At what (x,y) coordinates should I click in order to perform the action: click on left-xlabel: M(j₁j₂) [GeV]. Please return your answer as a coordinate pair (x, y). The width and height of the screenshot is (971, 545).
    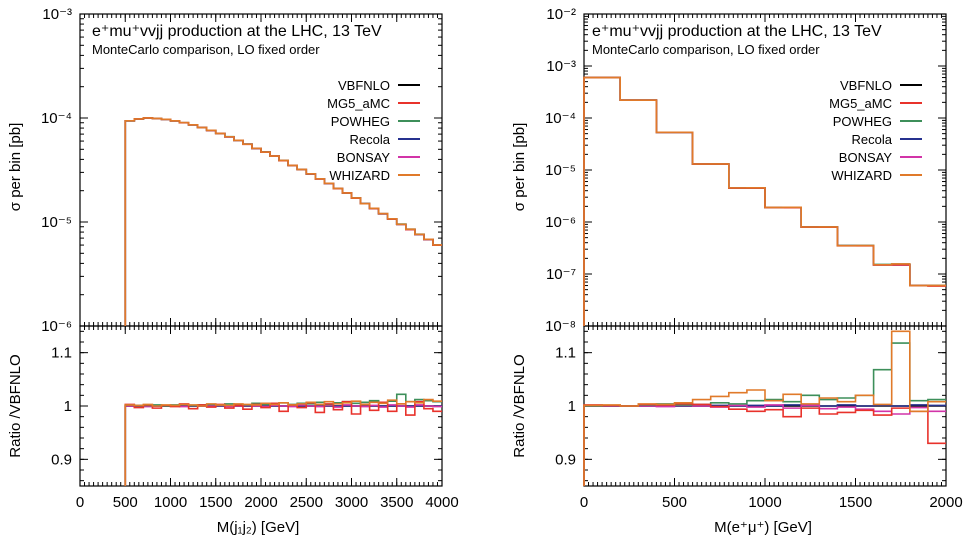
    Looking at the image, I should click on (258, 527).